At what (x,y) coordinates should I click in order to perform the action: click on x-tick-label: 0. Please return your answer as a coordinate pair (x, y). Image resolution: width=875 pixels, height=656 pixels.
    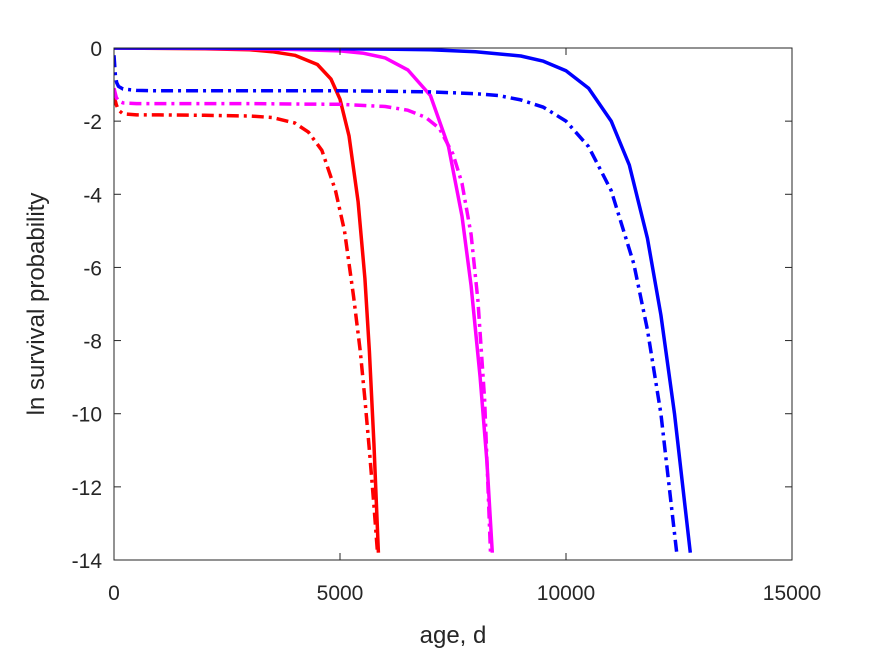
    Looking at the image, I should click on (114, 593).